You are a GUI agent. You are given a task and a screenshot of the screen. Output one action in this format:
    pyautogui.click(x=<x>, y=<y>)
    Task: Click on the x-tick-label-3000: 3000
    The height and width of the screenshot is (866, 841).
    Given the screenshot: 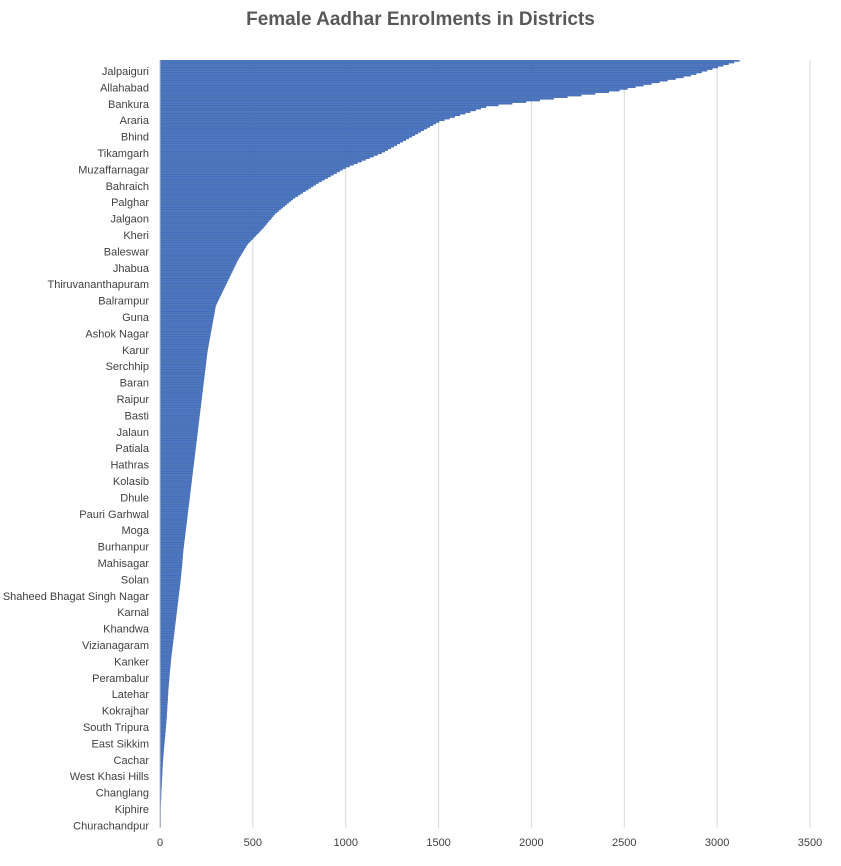 What is the action you would take?
    pyautogui.click(x=717, y=843)
    